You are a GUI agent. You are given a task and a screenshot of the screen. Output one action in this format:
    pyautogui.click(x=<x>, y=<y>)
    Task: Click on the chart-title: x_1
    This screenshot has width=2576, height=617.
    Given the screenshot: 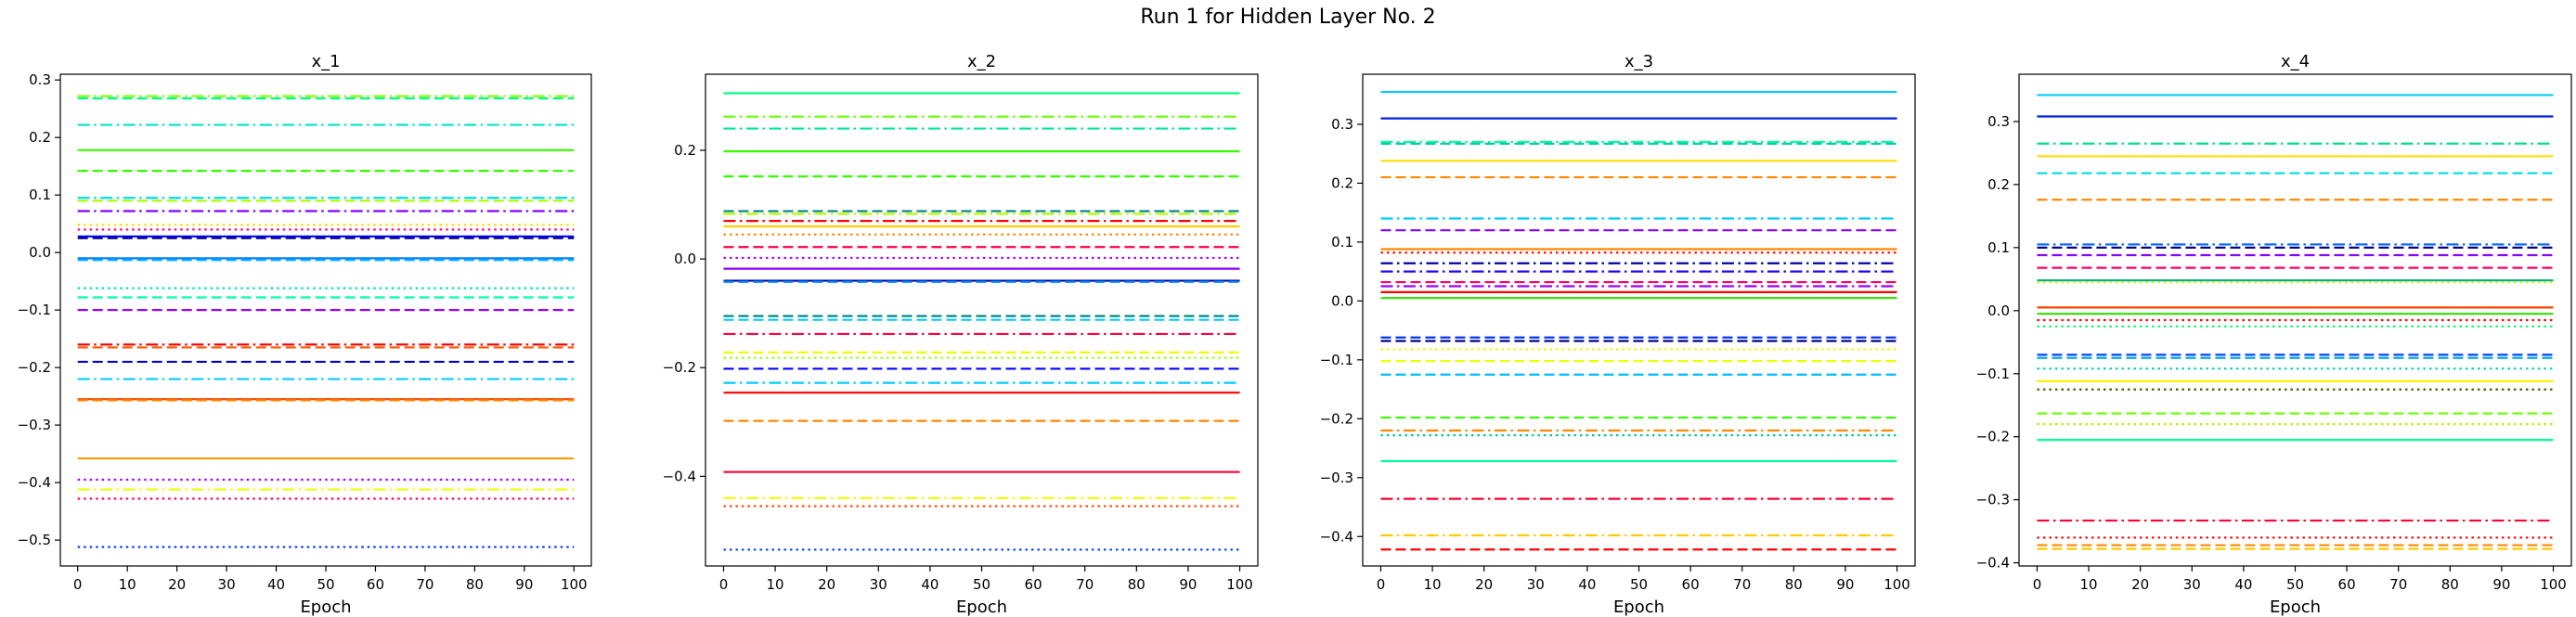 What is the action you would take?
    pyautogui.click(x=325, y=62)
    